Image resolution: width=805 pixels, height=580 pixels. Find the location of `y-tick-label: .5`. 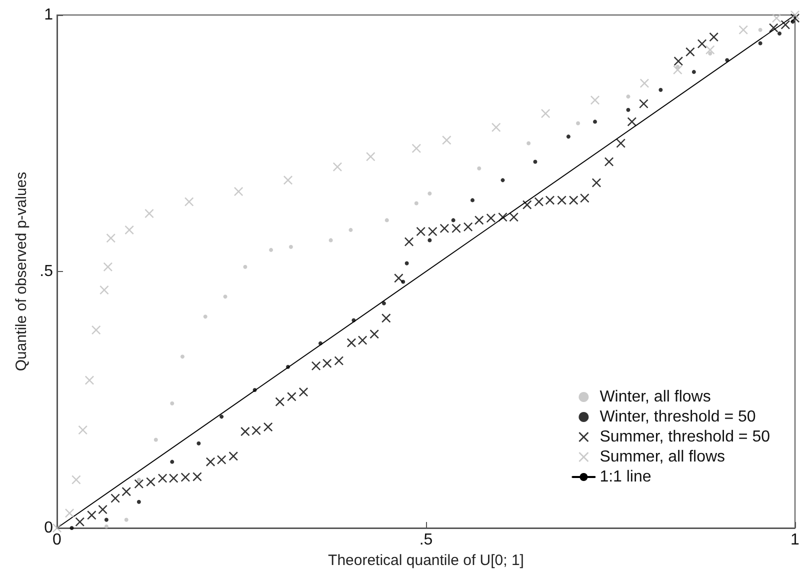

y-tick-label: .5 is located at coordinates (47, 271).